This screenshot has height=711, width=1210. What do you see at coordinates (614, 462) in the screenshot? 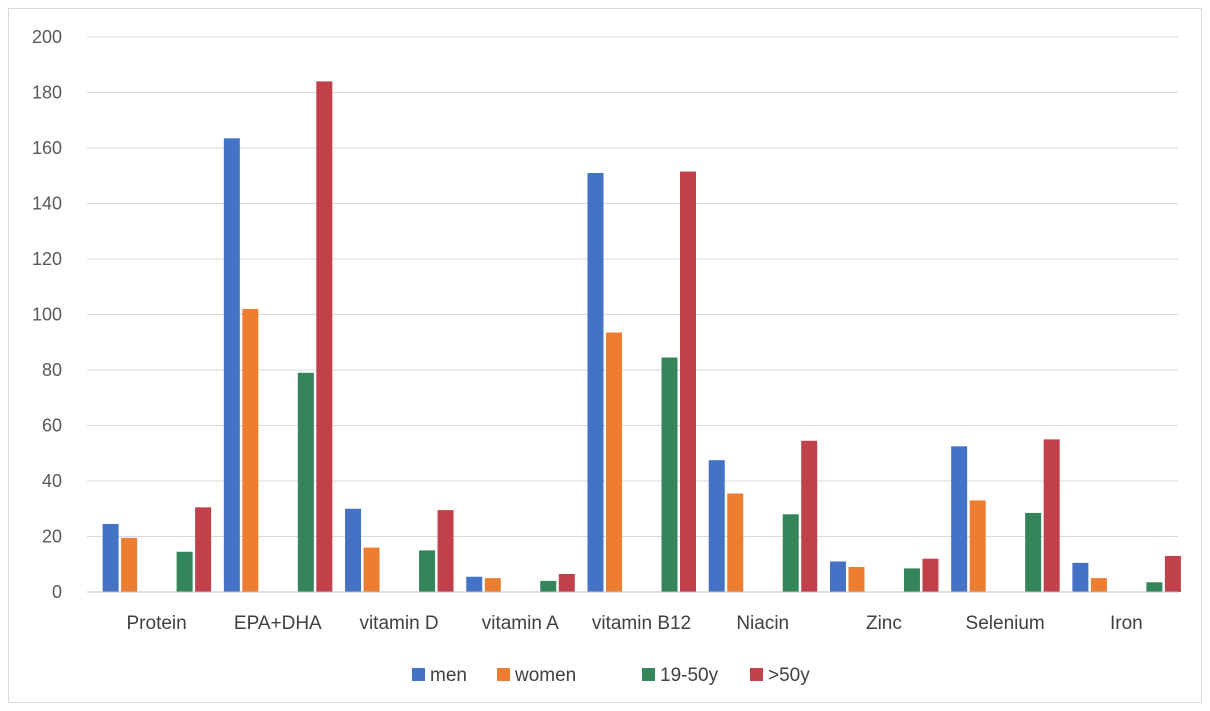
I see `bar-women-vitamin-b12` at bounding box center [614, 462].